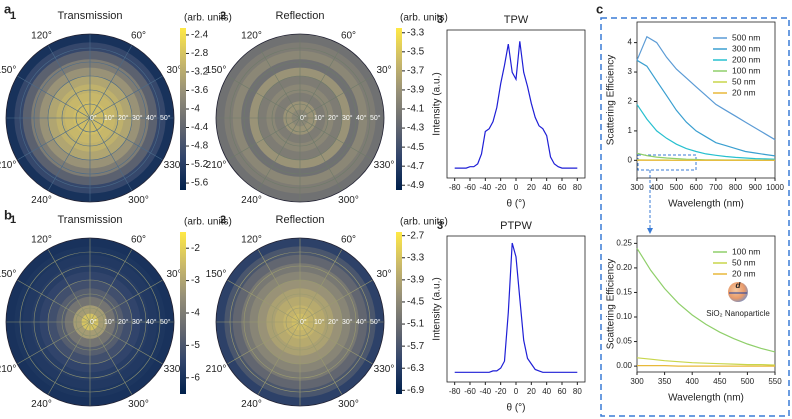 This screenshot has width=792, height=419. What do you see at coordinates (455, 391) in the screenshot?
I see `x-tick-label: -80` at bounding box center [455, 391].